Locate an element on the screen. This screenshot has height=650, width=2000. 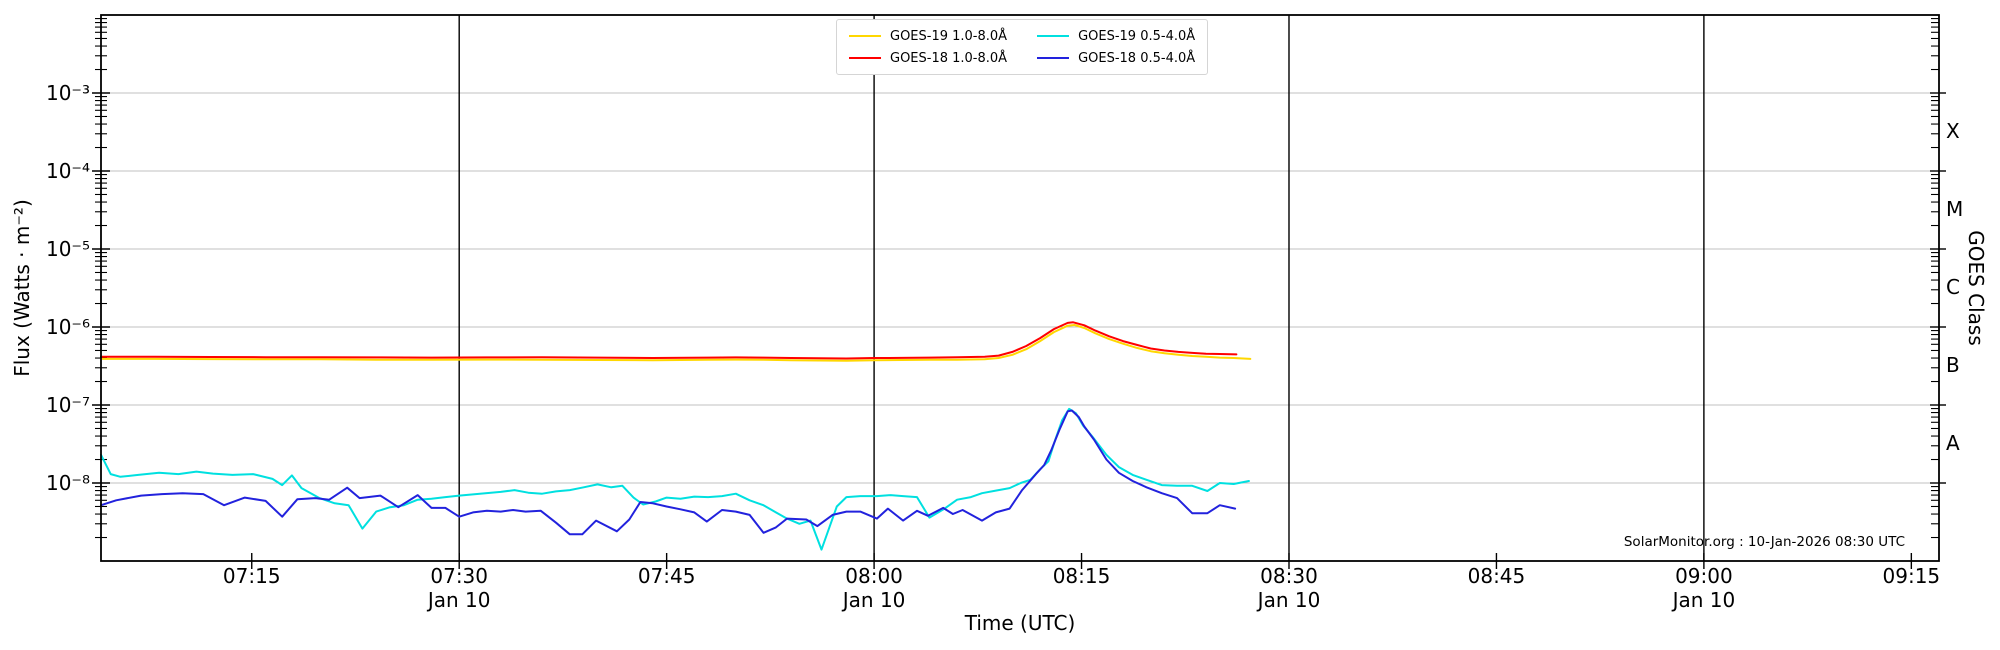
legend-item-goes19-short: GOES-19 0.5-4.0Å is located at coordinates (1116, 36).